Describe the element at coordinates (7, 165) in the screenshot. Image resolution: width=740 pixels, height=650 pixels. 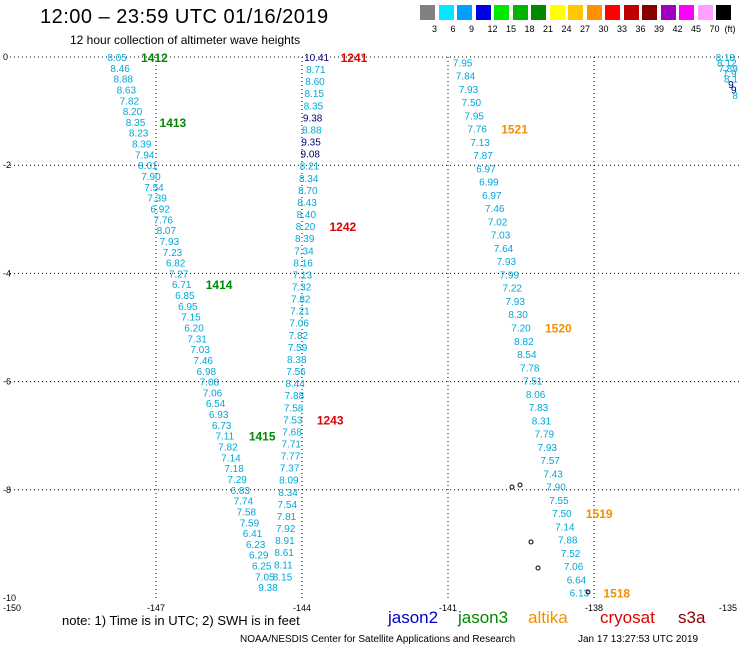
I see `lat-tick-label: -2` at that location.